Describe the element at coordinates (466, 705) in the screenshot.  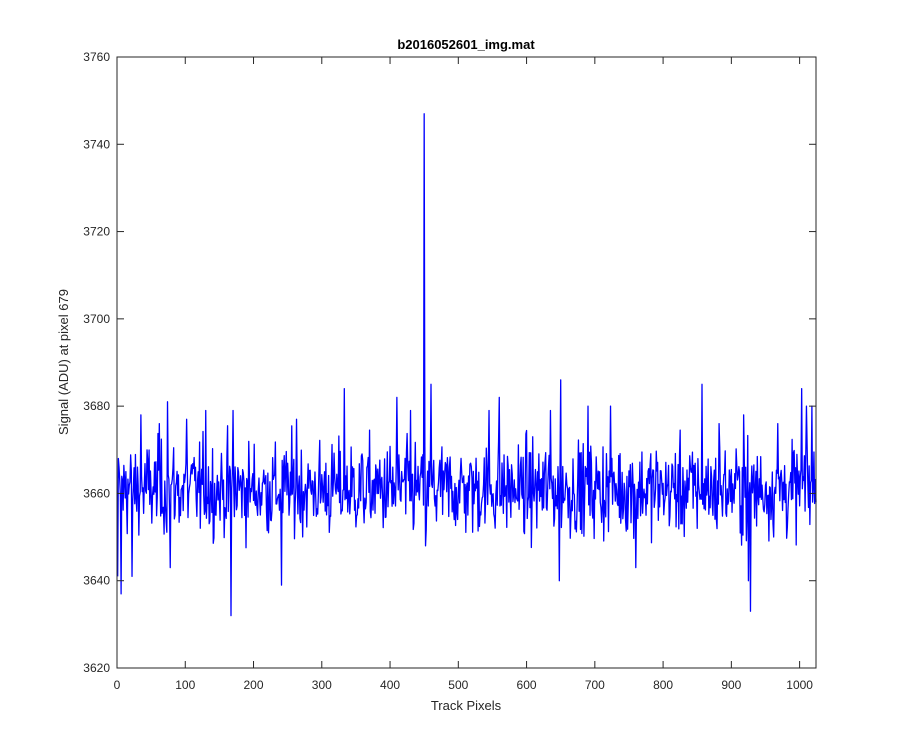
I see `x-axis-label: Track Pixels` at that location.